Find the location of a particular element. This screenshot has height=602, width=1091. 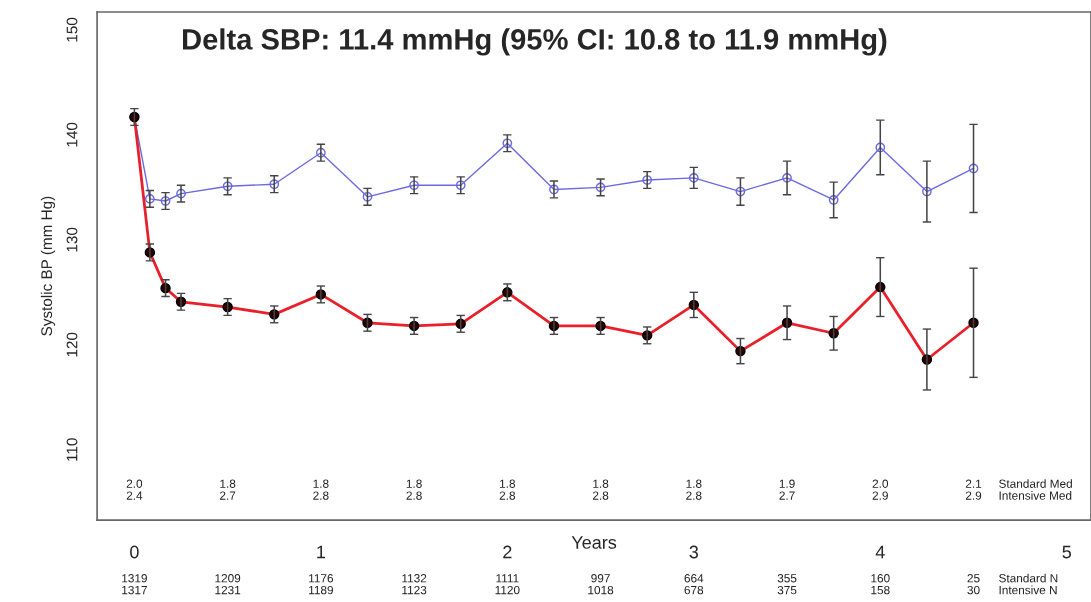

y-tick-label: 140 is located at coordinates (72, 134).